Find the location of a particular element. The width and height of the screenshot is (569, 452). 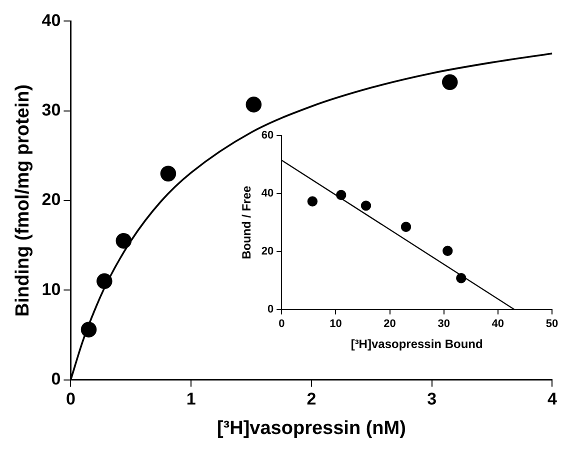

y-tick-label: 10 is located at coordinates (51, 289).